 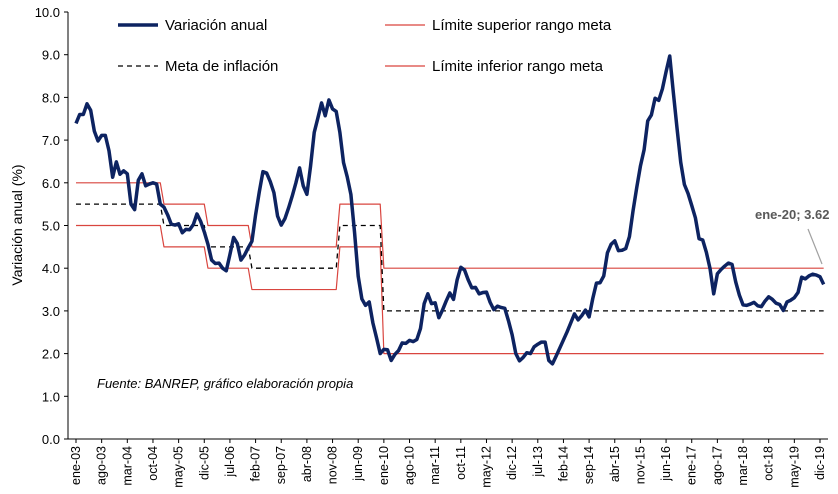 I want to click on y-tick-label: 6.0, so click(x=51, y=183).